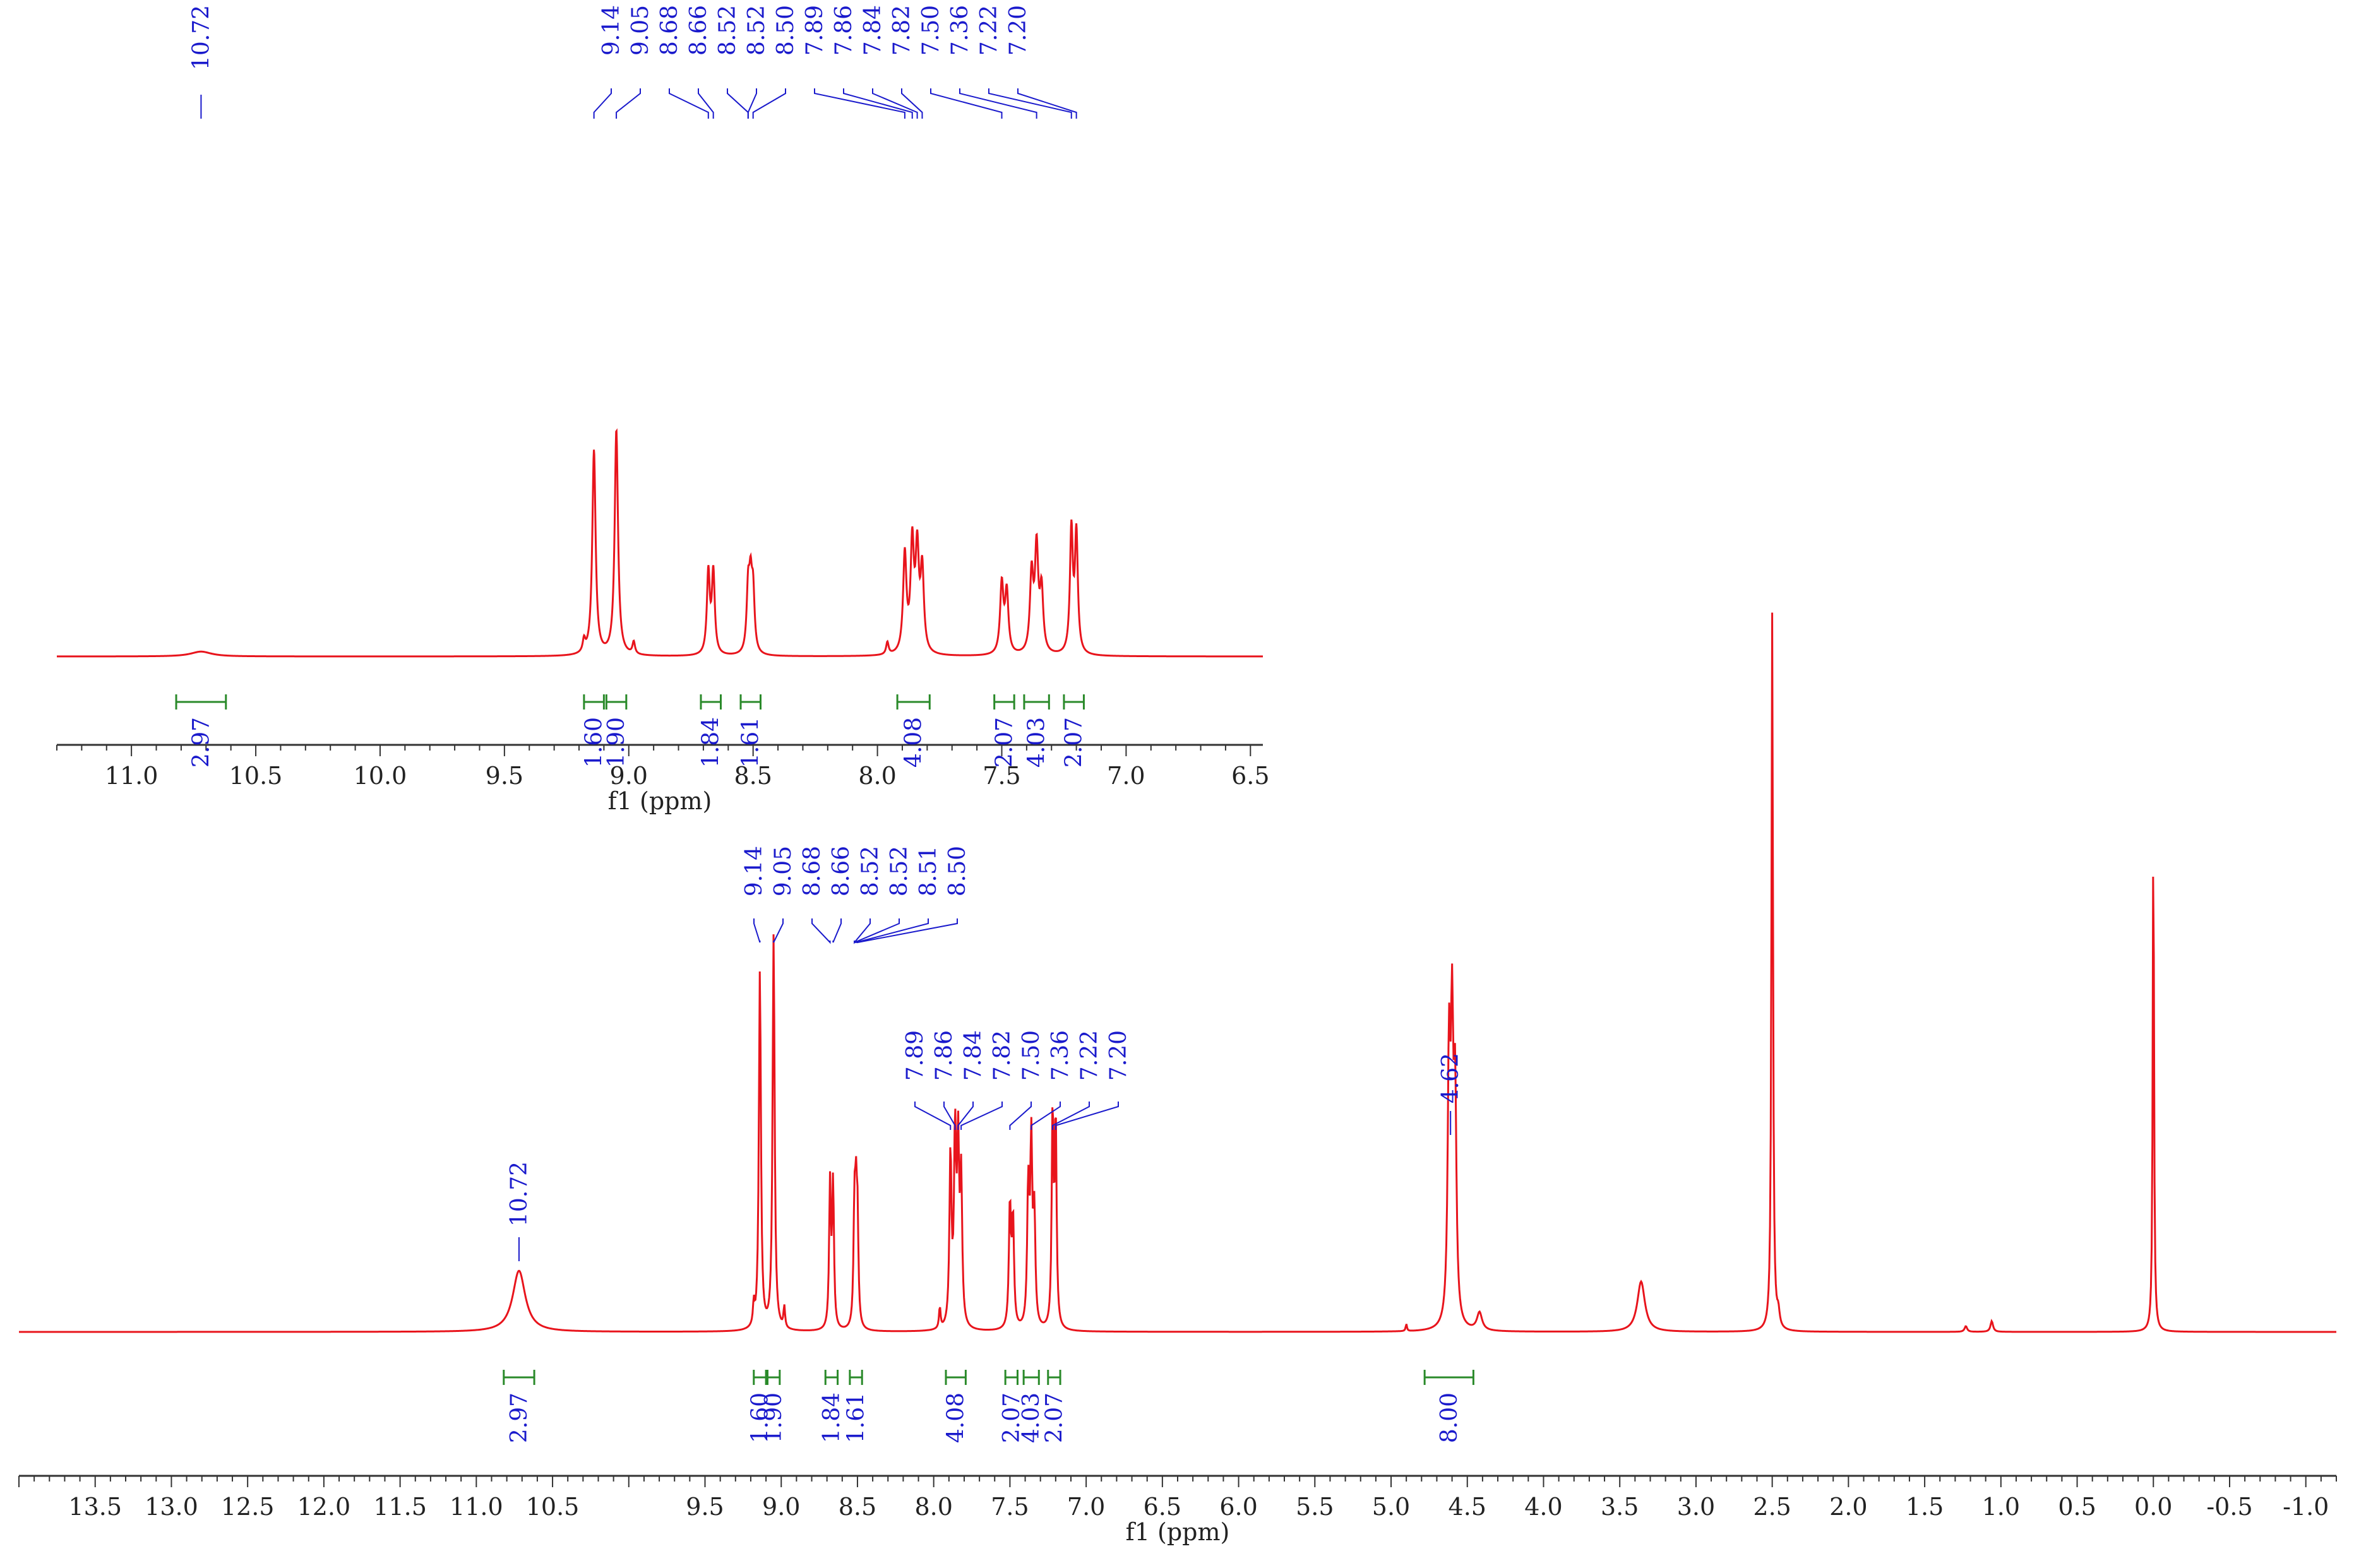 The width and height of the screenshot is (2354, 1568). I want to click on tick-label: 9.0, so click(629, 776).